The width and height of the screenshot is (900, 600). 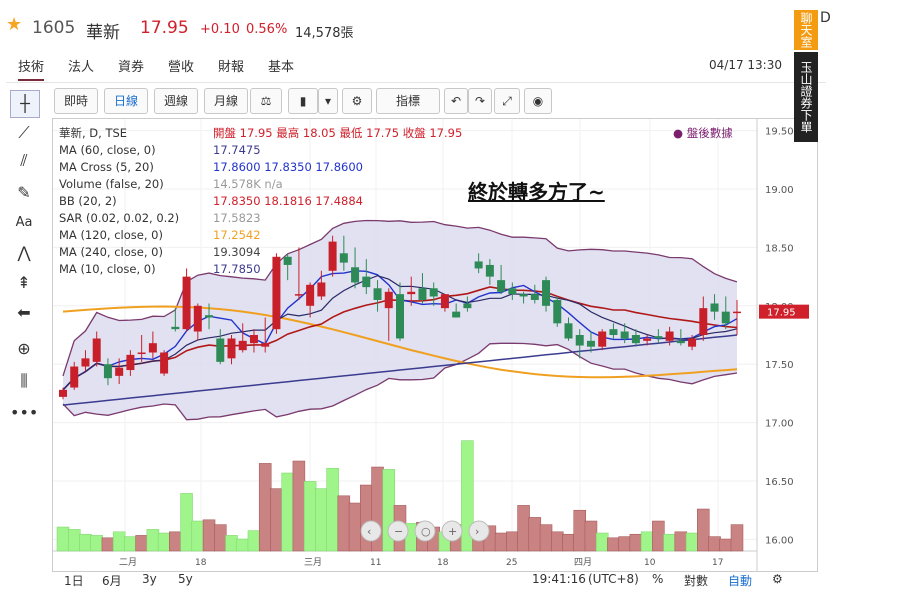 I want to click on text-icon: Aa, so click(x=24, y=222).